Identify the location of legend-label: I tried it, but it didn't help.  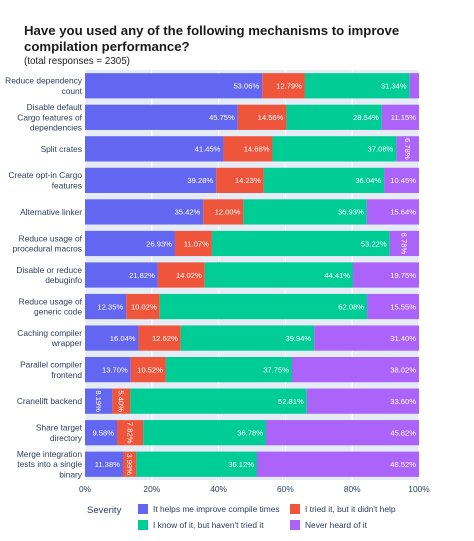
(350, 509).